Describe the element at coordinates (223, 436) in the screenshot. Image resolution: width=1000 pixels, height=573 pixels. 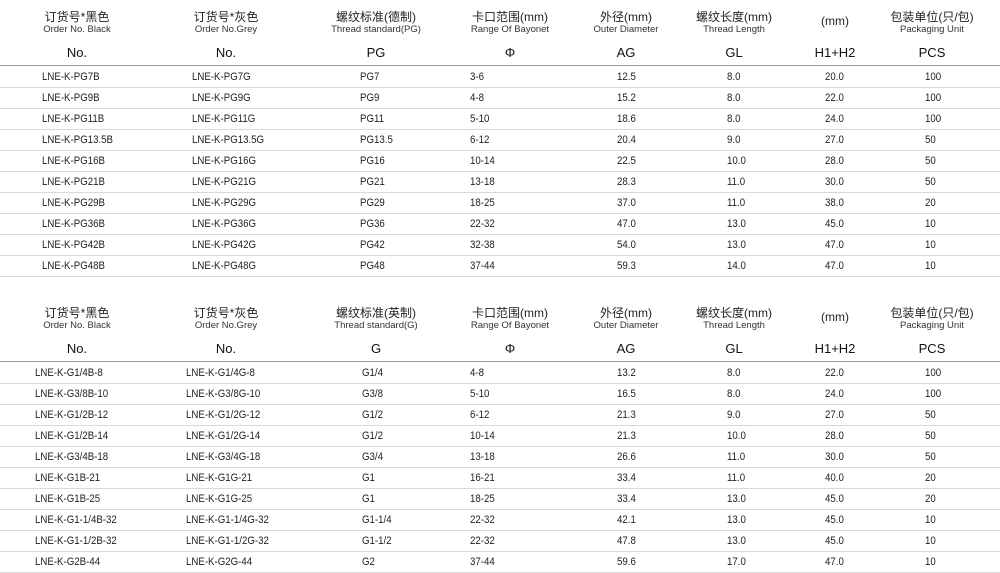
I see `cell: LNE-K-G1/2G-14` at that location.